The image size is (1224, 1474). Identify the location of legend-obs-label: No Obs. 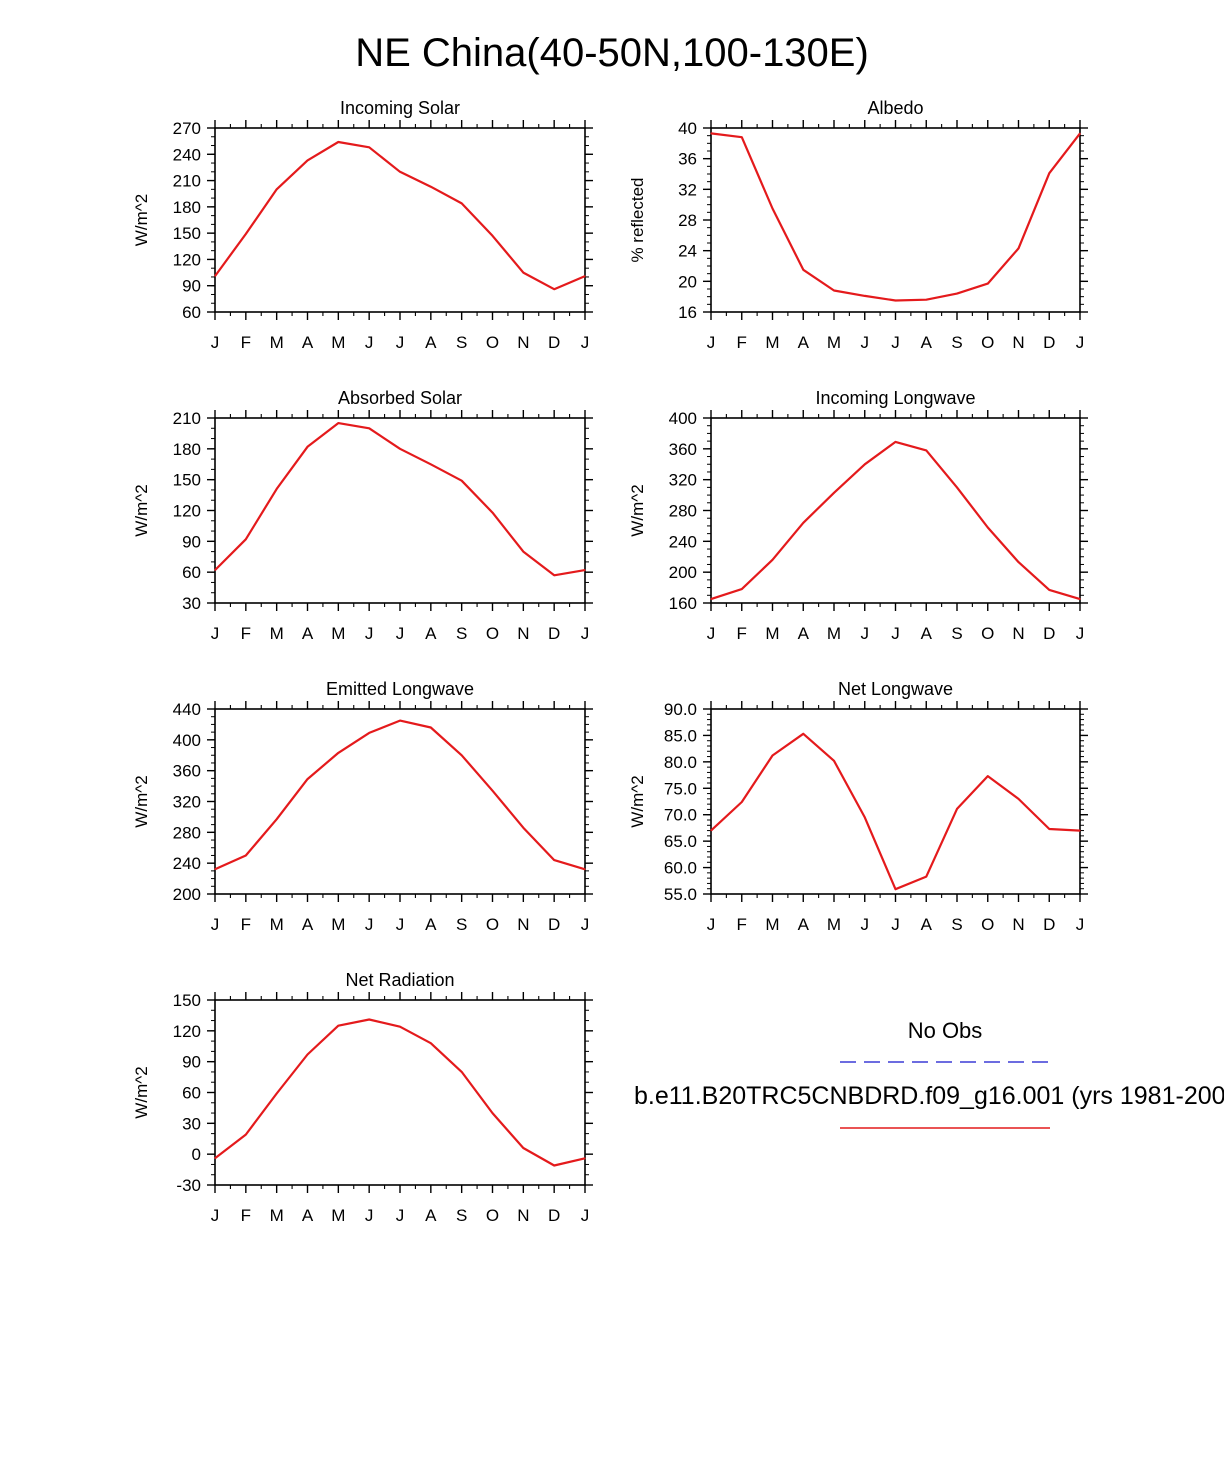
(945, 1030).